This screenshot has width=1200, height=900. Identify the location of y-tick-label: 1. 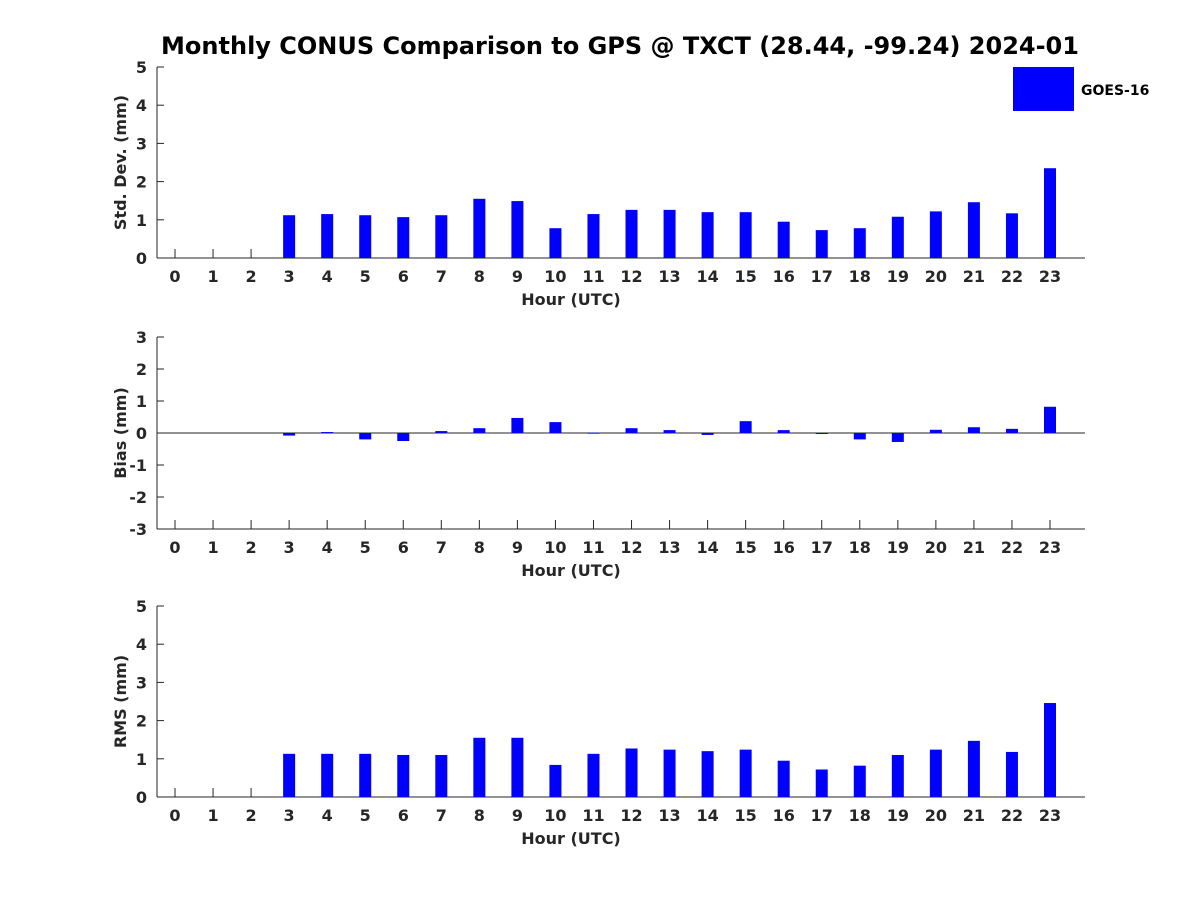
(141, 401).